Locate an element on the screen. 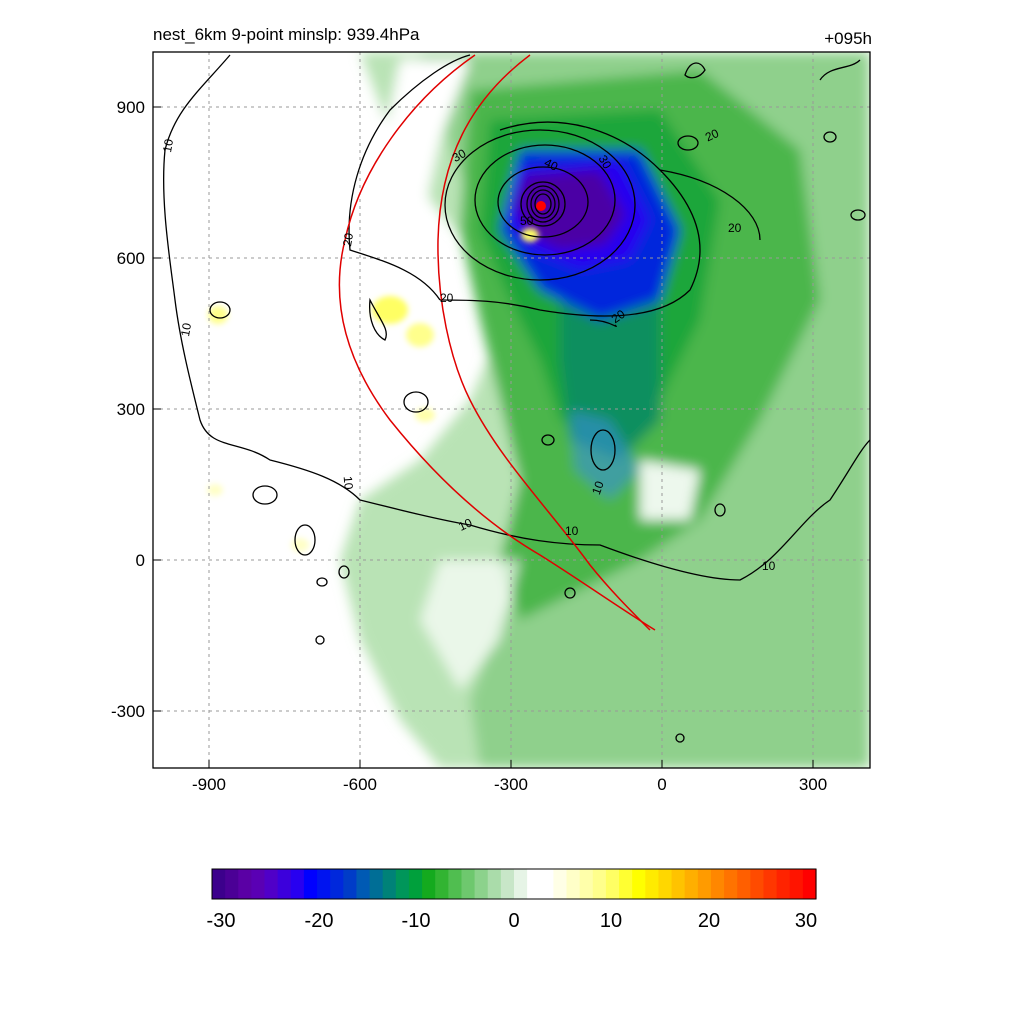 This screenshot has height=1029, width=1024. colorbar-tick-label: 10 is located at coordinates (611, 921).